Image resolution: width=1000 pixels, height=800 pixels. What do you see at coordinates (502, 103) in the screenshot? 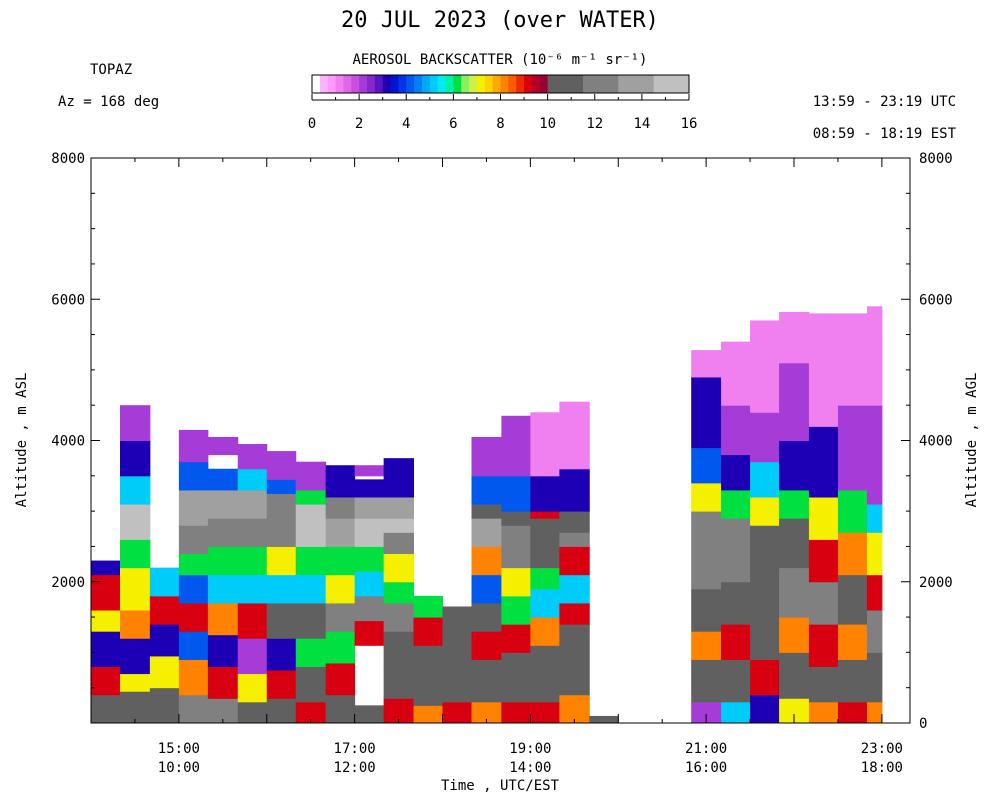
I see `colorbar: 0 2 4 6 8 10 12 14 16` at bounding box center [502, 103].